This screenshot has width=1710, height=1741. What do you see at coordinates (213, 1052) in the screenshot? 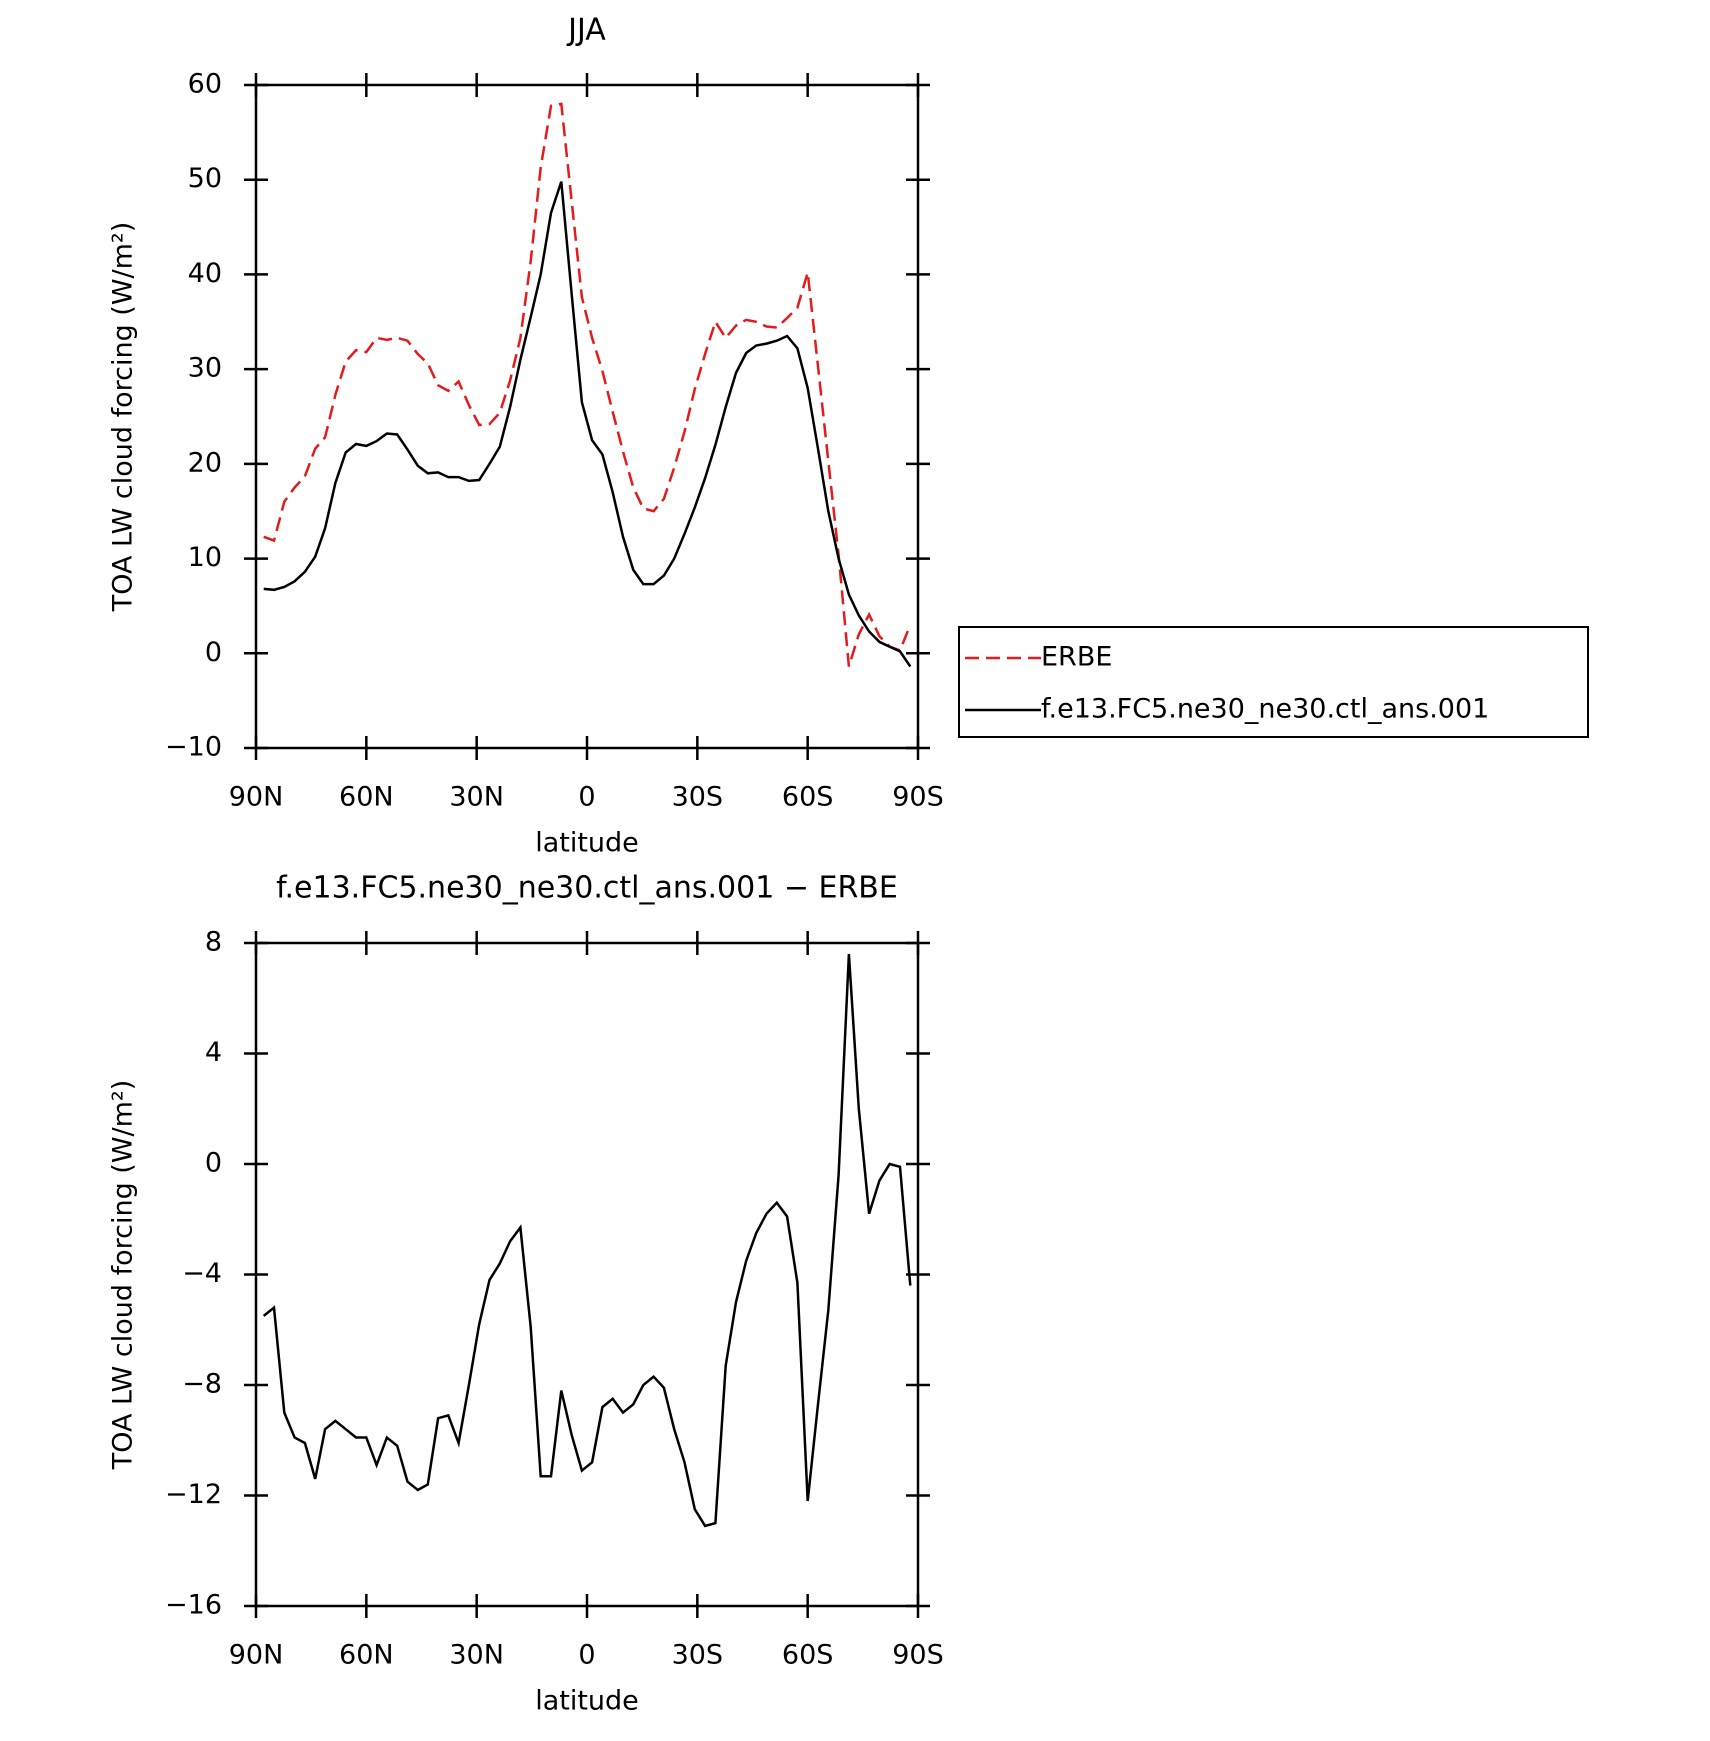
I see `y-tick-label: 4` at bounding box center [213, 1052].